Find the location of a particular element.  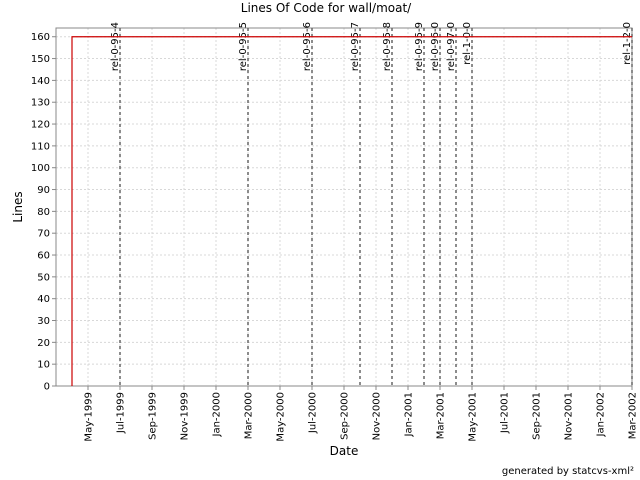

x-tick-label: May-2000 is located at coordinates (281, 417).